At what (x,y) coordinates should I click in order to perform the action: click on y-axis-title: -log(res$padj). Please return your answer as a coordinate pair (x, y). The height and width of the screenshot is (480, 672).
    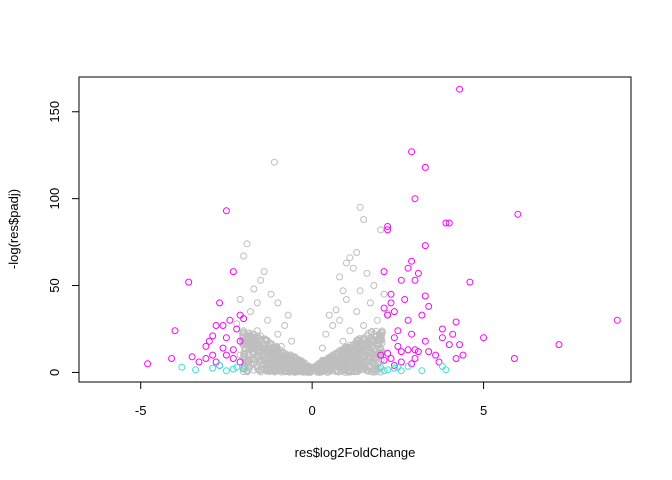
    Looking at the image, I should click on (13, 229).